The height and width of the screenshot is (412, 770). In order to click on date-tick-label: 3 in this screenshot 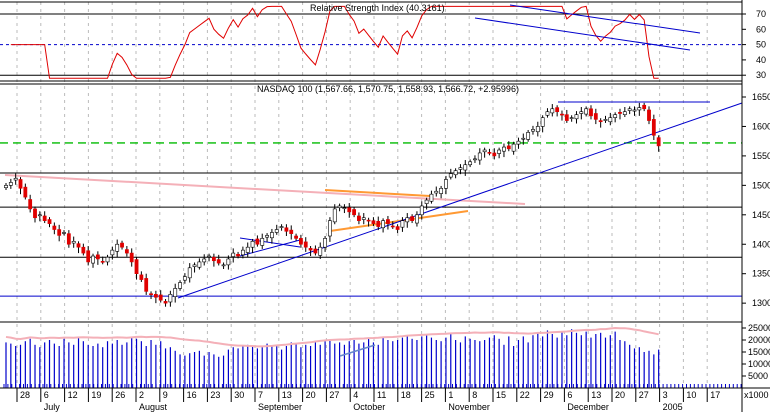, I will do `click(665, 395)`.